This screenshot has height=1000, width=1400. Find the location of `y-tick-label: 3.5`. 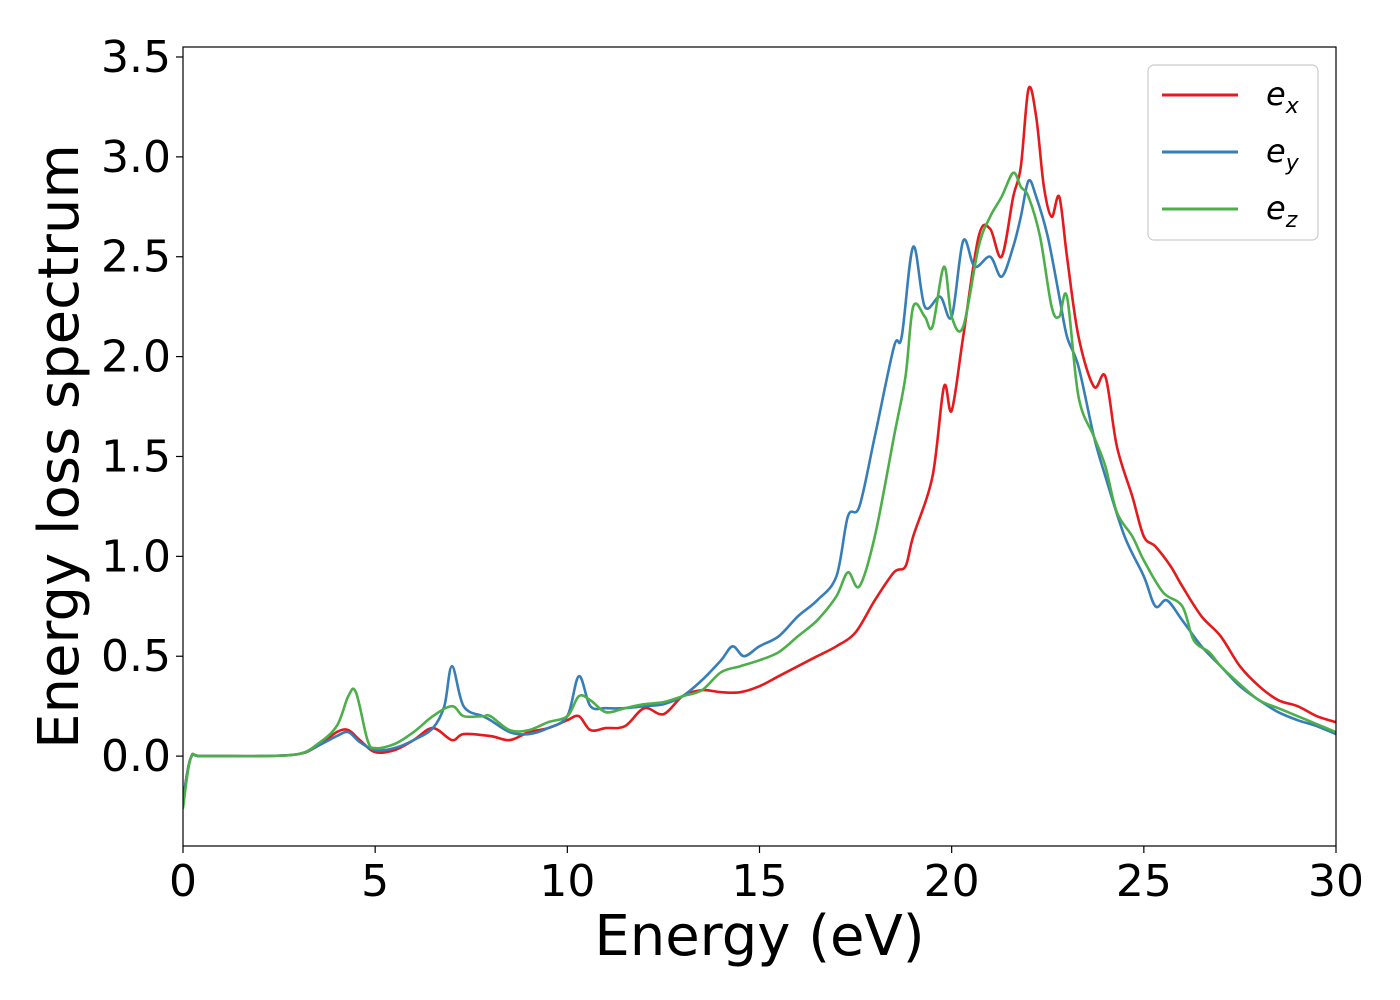

y-tick-label: 3.5 is located at coordinates (136, 57).